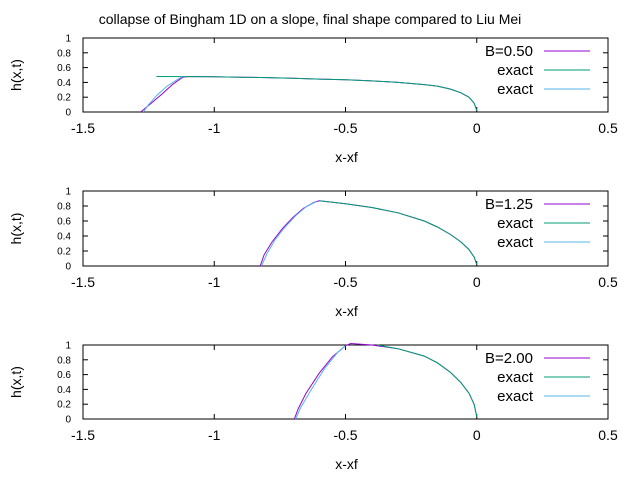 Image resolution: width=640 pixels, height=480 pixels. What do you see at coordinates (509, 358) in the screenshot?
I see `legend-label: B=2.00` at bounding box center [509, 358].